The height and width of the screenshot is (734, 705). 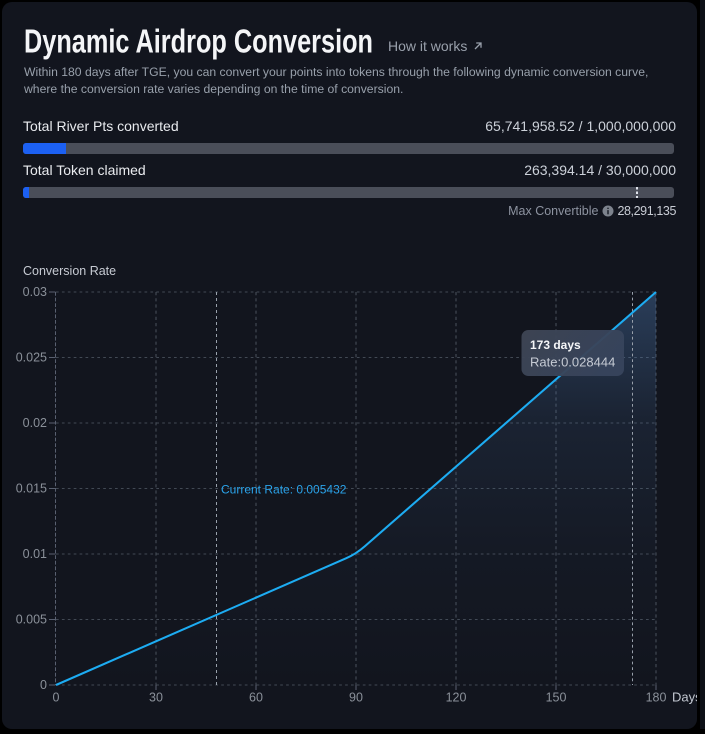 What do you see at coordinates (35, 554) in the screenshot?
I see `svg-text: 0.01` at bounding box center [35, 554].